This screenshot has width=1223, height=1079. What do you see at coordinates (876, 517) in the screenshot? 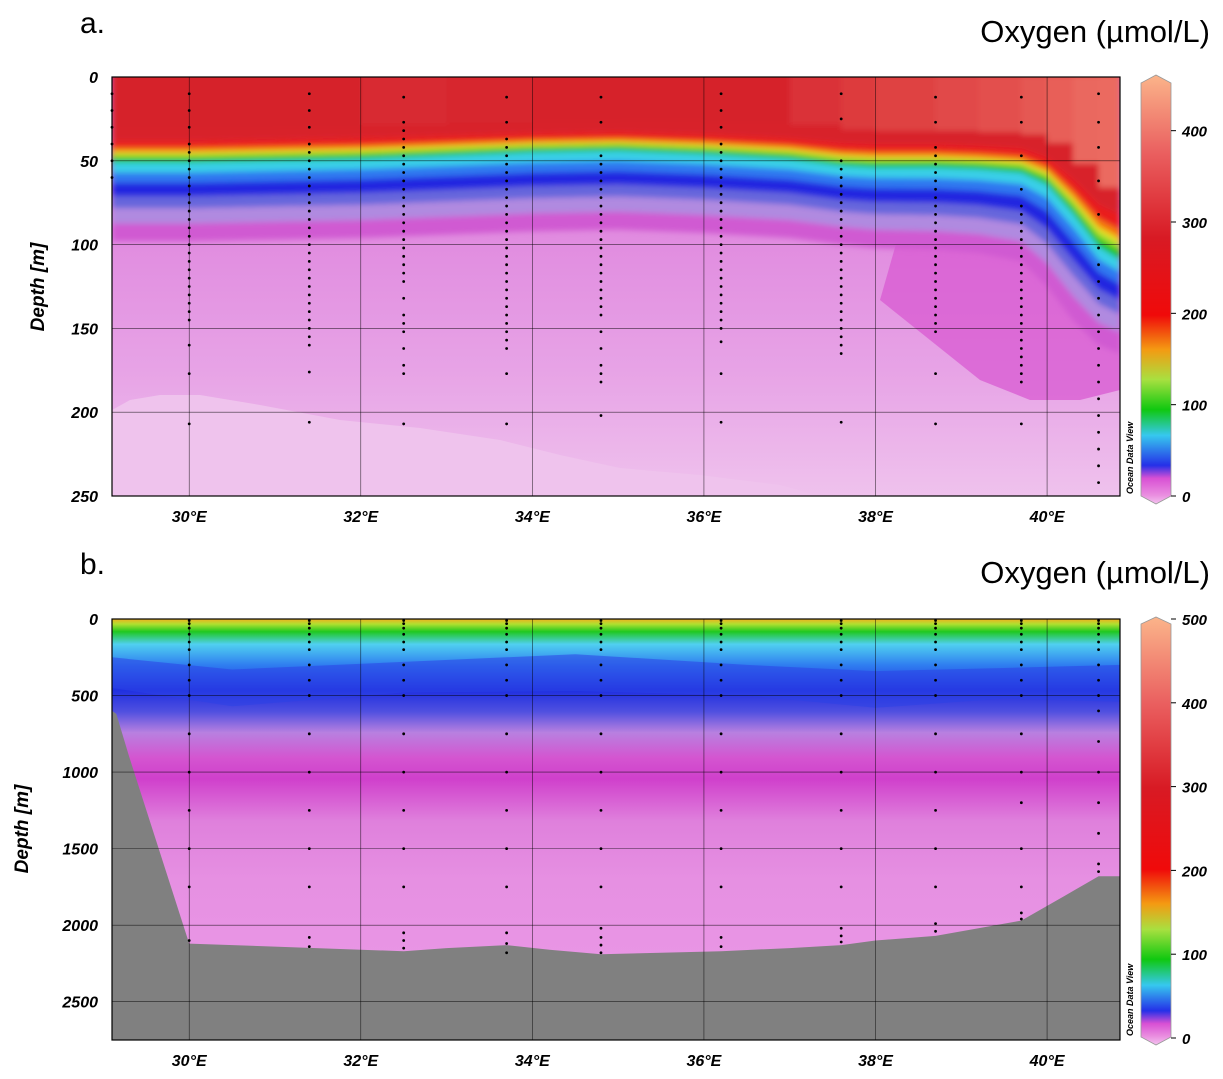
I see `x-tick-label: 38°E` at bounding box center [876, 517].